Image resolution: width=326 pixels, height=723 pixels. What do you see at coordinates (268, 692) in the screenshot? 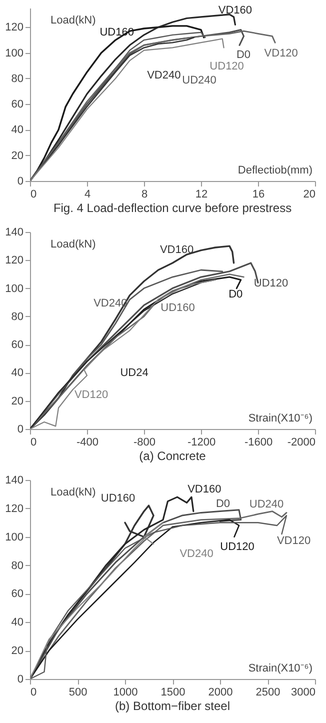
I see `x-tick-label: 2500` at bounding box center [268, 692].